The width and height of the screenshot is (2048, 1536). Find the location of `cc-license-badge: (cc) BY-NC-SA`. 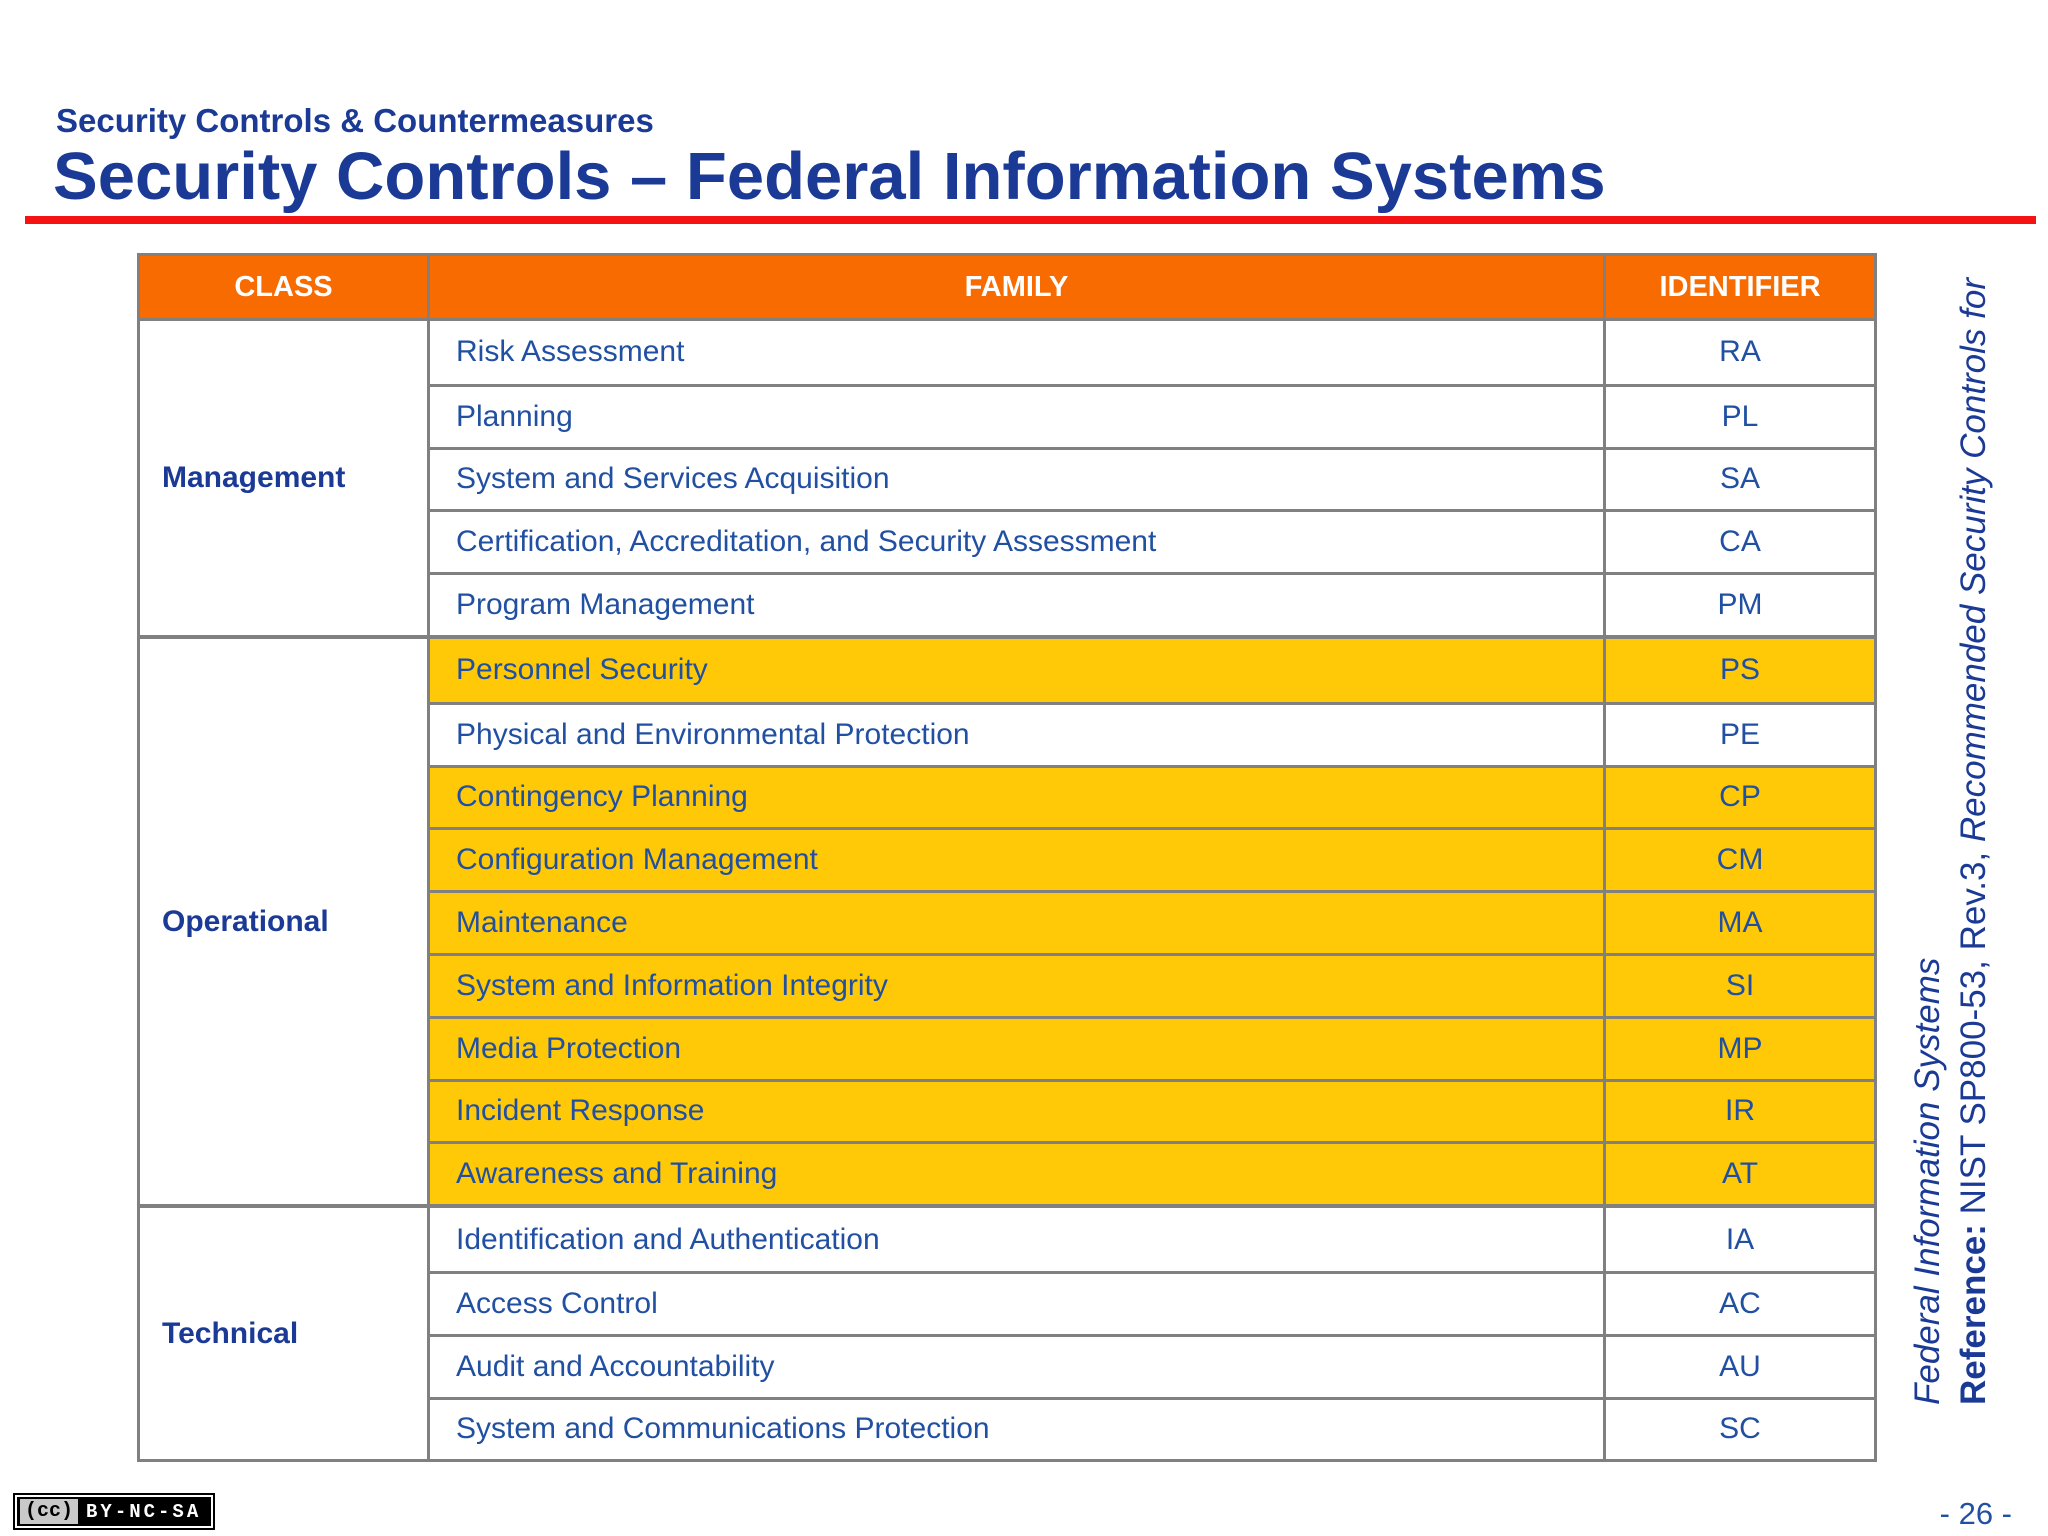

cc-license-badge: (cc) BY-NC-SA is located at coordinates (114, 1511).